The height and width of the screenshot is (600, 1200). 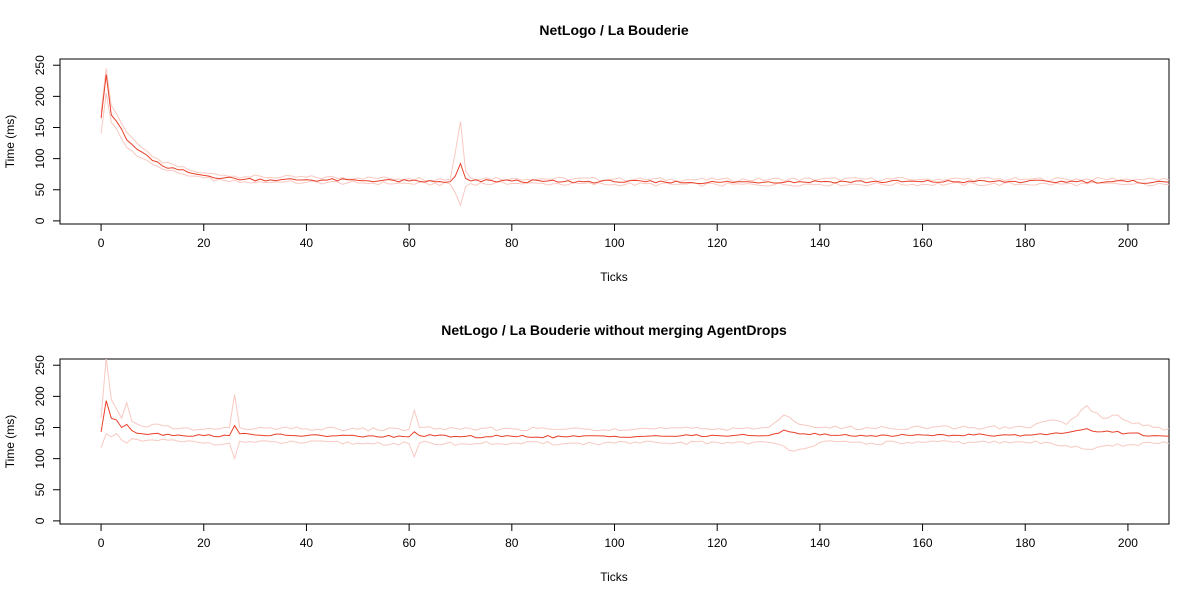 I want to click on panel-2-y-axis: 0 50 100 150 200 250, so click(x=46, y=439).